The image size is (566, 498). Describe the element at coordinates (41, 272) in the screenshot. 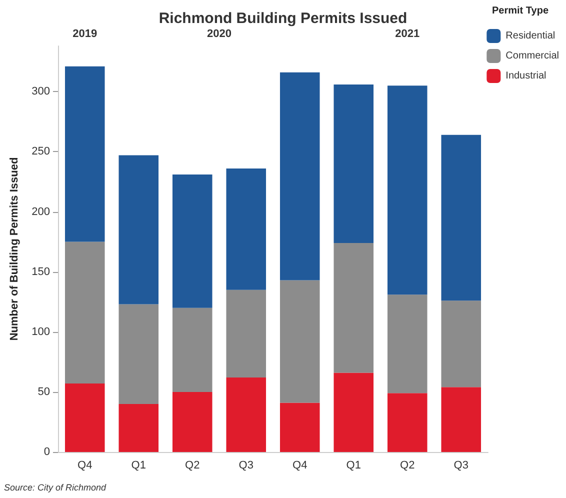

I see `y-tick-label: 150` at that location.